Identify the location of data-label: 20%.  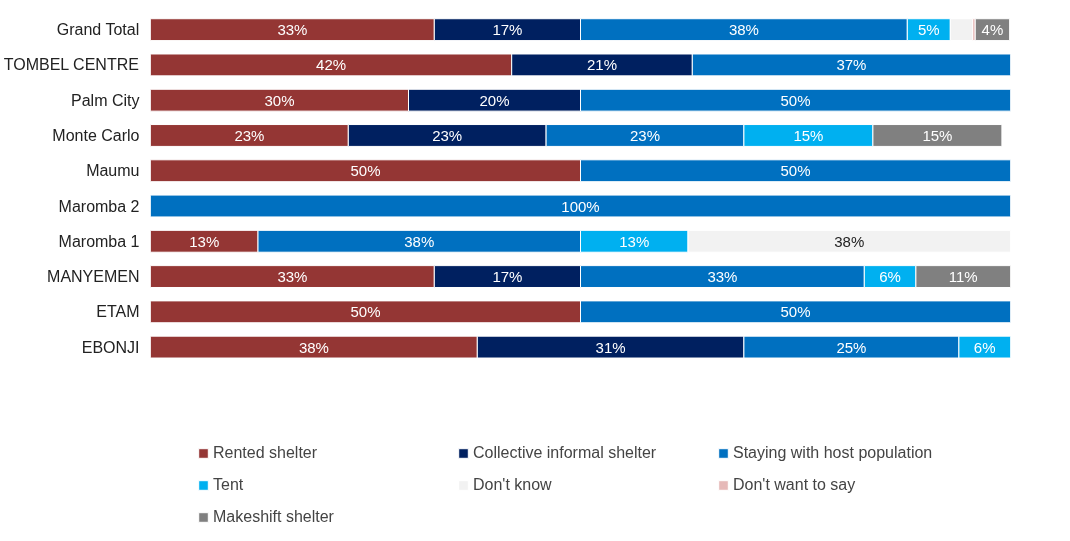
(494, 100).